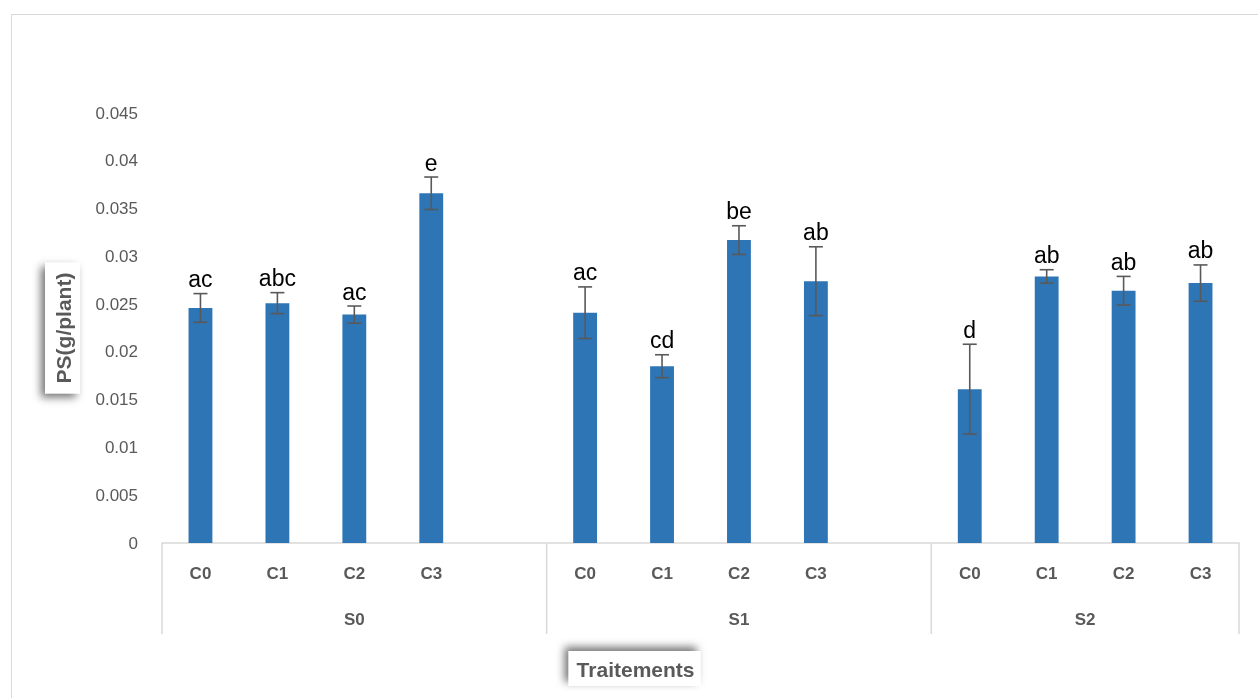 This screenshot has width=1258, height=698. I want to click on y-tick-label: 0.01, so click(121, 447).